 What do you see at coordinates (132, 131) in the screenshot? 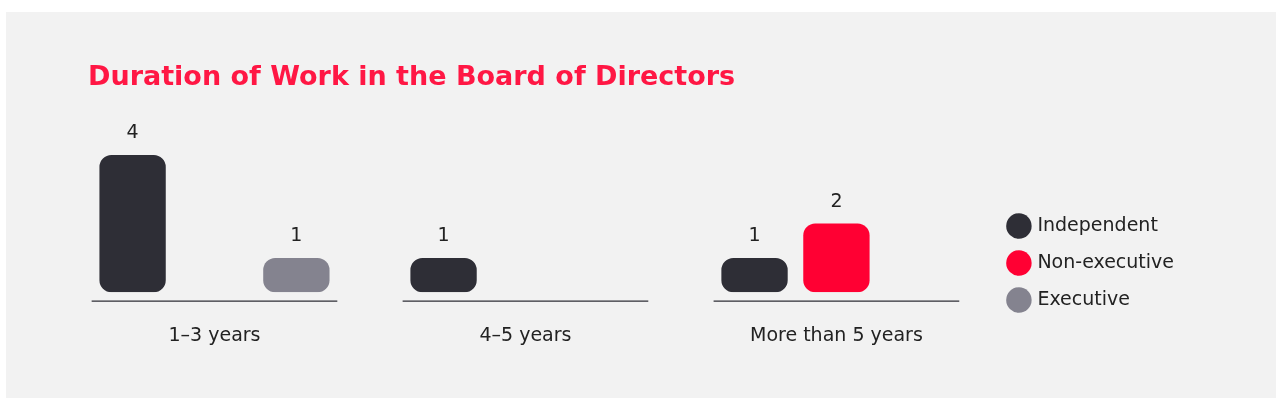
I see `data-label: 4` at bounding box center [132, 131].